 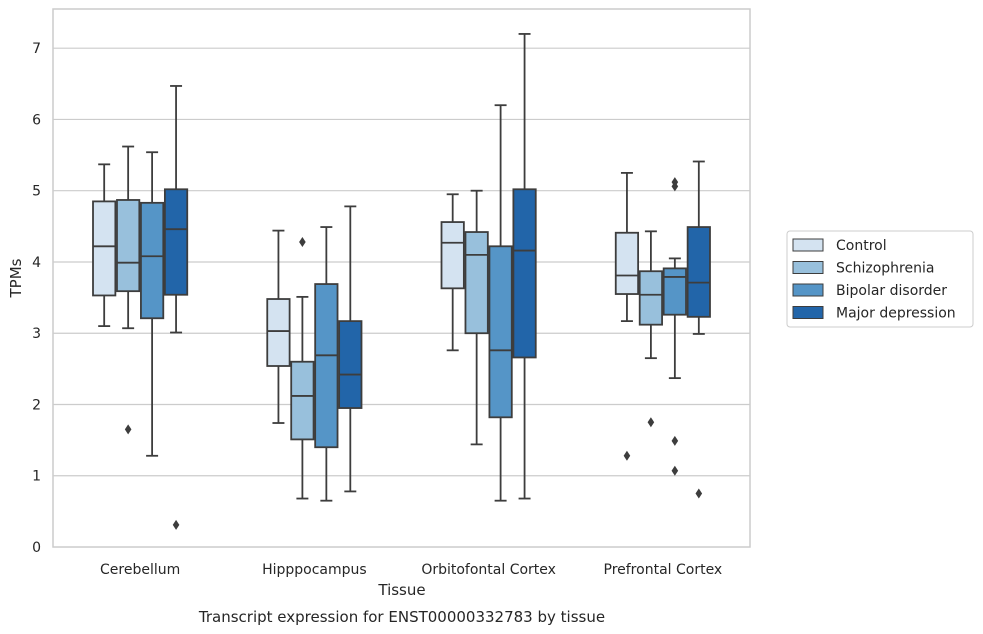 What do you see at coordinates (36, 405) in the screenshot?
I see `y-tick-label: 2` at bounding box center [36, 405].